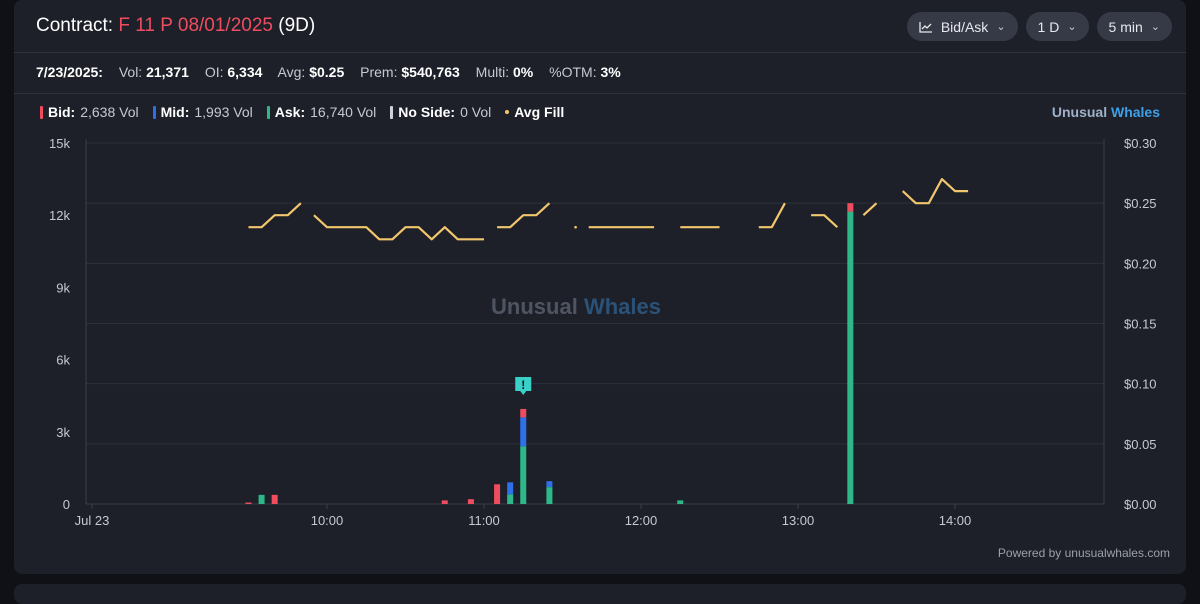 Image resolution: width=1200 pixels, height=604 pixels. Describe the element at coordinates (1140, 143) in the screenshot. I see `y-right-tick: $0.30` at that location.